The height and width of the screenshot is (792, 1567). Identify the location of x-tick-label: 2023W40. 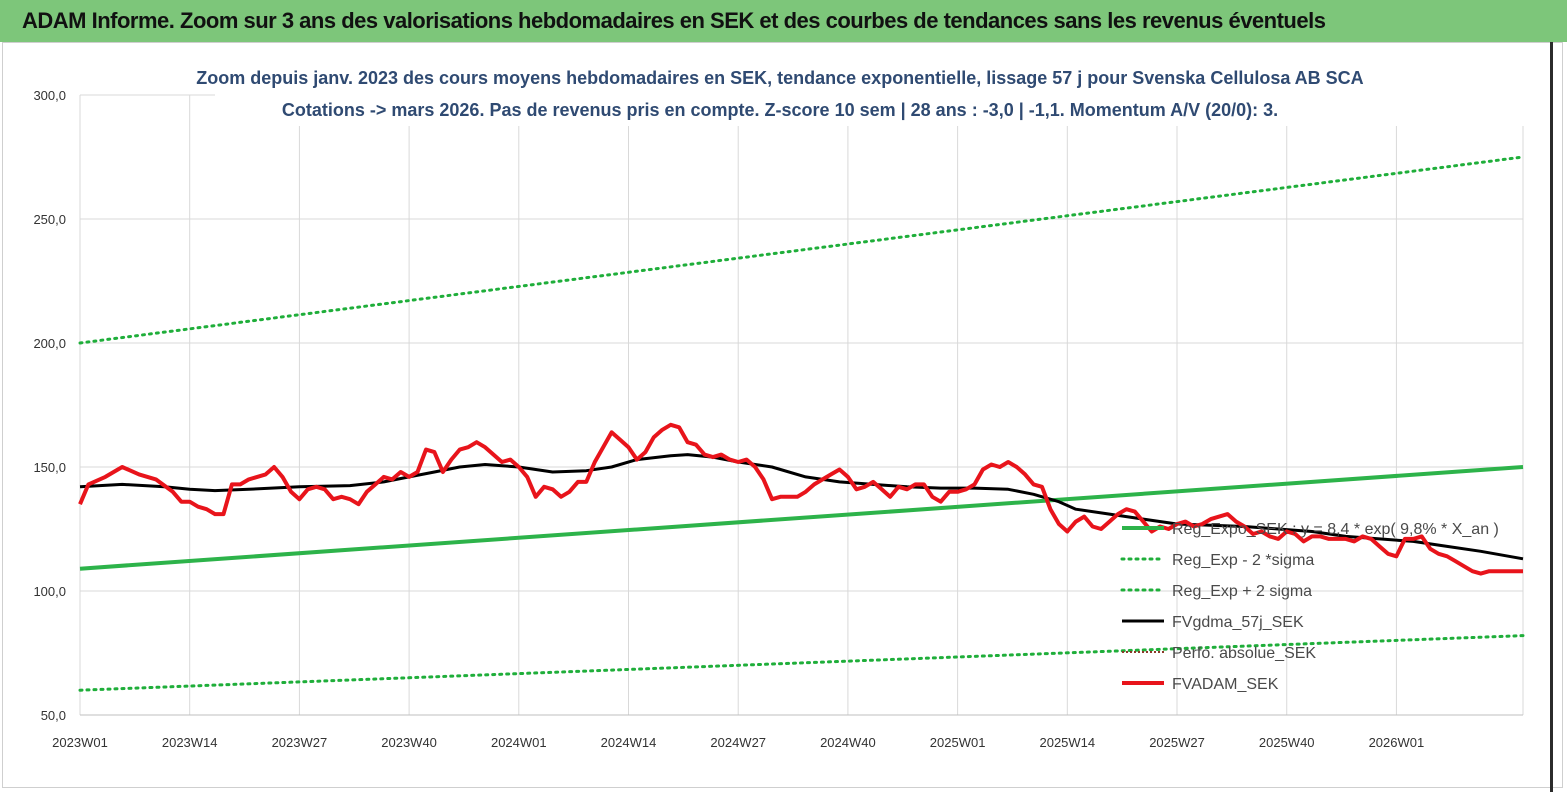
(409, 742).